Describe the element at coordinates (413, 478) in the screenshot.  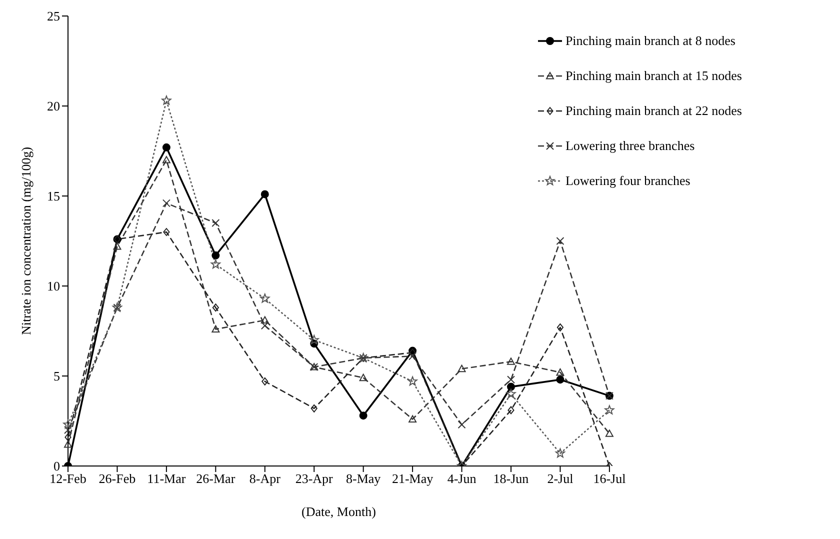
I see `x-tick-label: 21-May` at that location.